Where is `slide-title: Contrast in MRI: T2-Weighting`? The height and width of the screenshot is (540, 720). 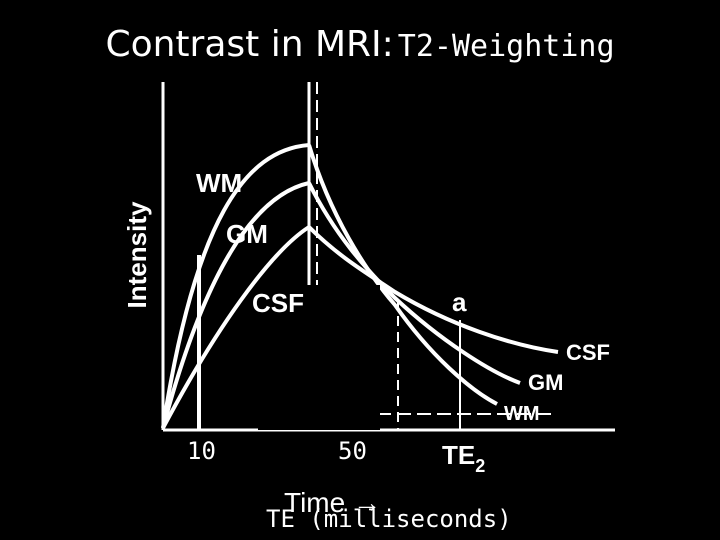
slide-title: Contrast in MRI: T2-Weighting is located at coordinates (360, 44).